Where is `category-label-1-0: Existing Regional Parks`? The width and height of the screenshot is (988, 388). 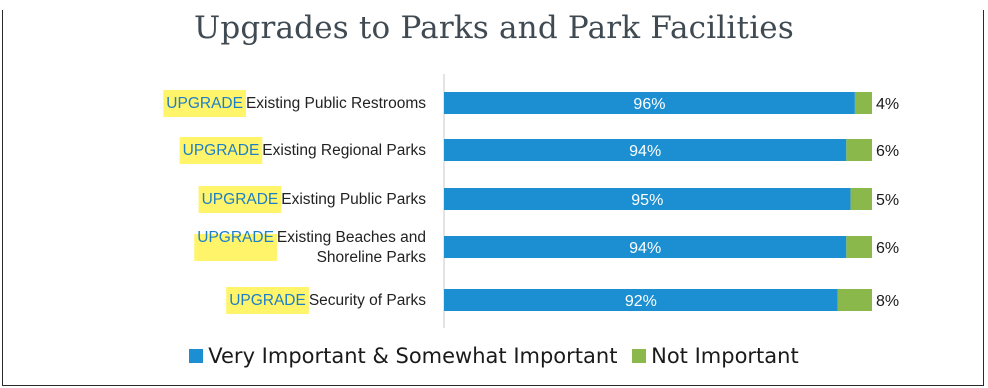
category-label-1-0: Existing Regional Parks is located at coordinates (344, 150).